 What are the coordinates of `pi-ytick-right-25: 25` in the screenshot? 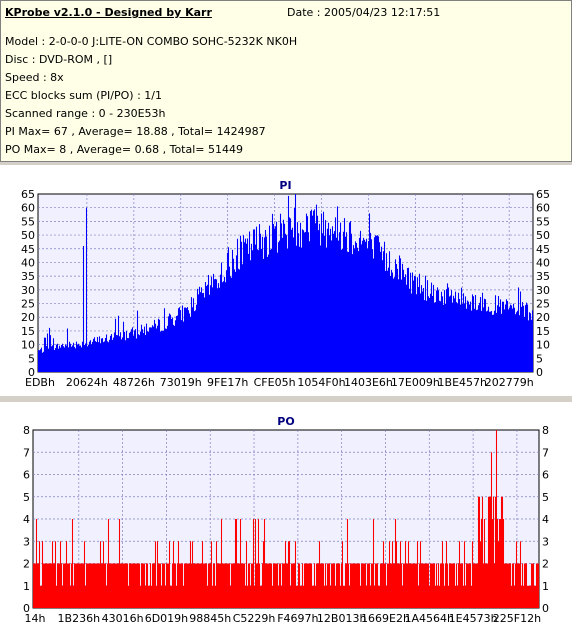 It's located at (543, 304).